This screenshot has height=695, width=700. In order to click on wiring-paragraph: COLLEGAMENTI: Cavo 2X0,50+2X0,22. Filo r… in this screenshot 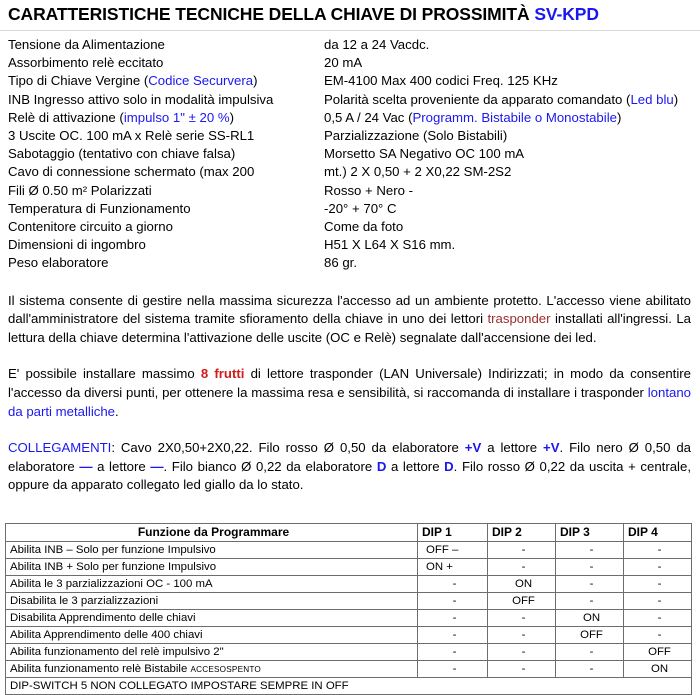, I will do `click(349, 467)`.